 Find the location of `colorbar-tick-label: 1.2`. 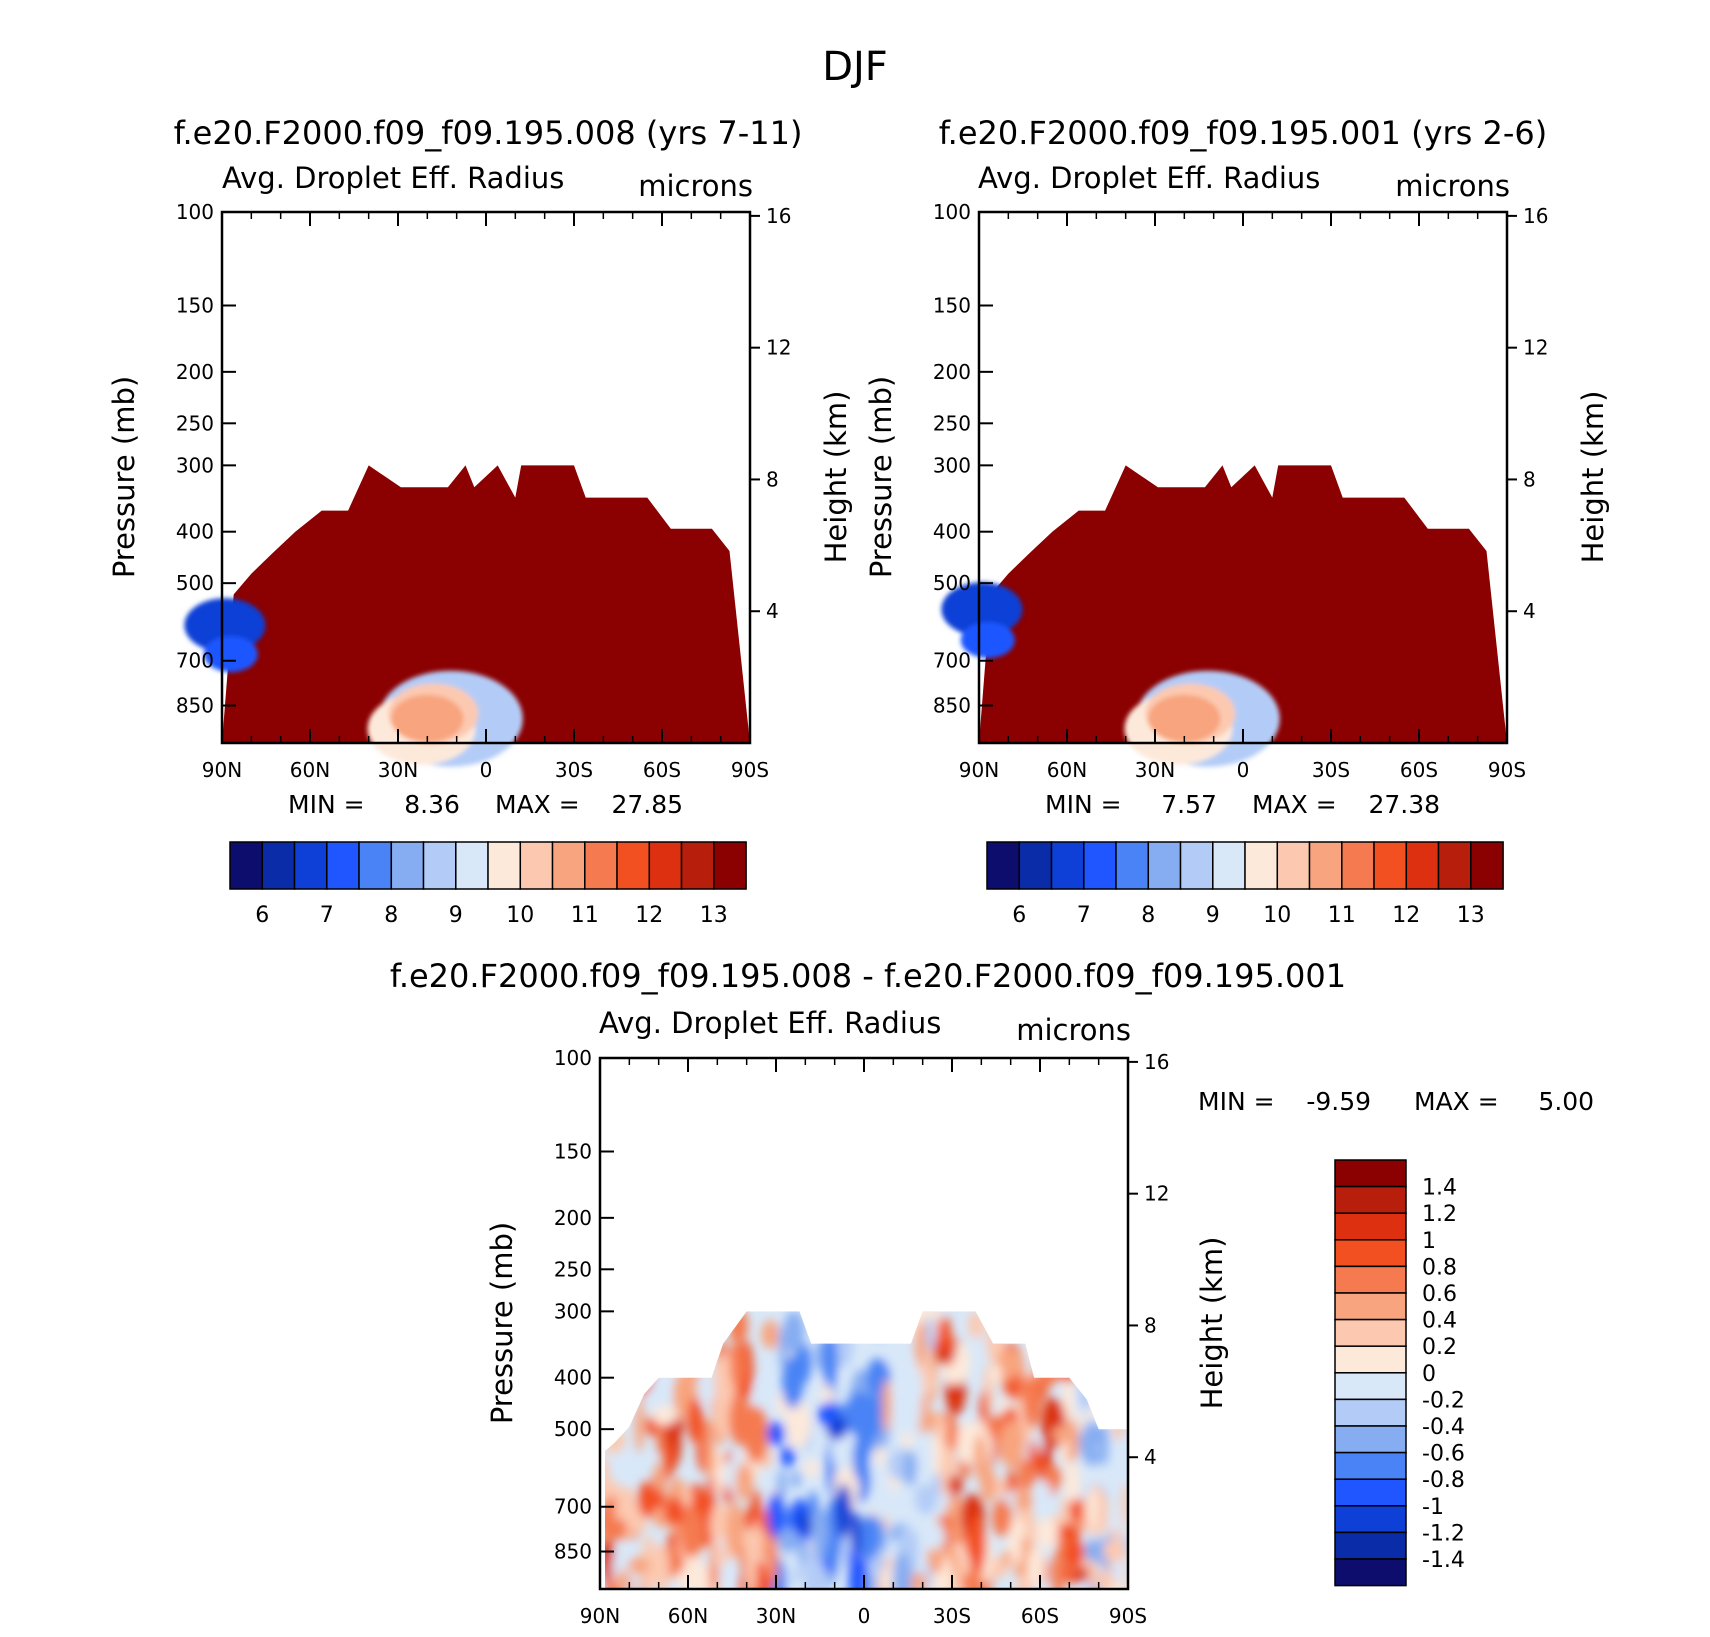

colorbar-tick-label: 1.2 is located at coordinates (1439, 1214).